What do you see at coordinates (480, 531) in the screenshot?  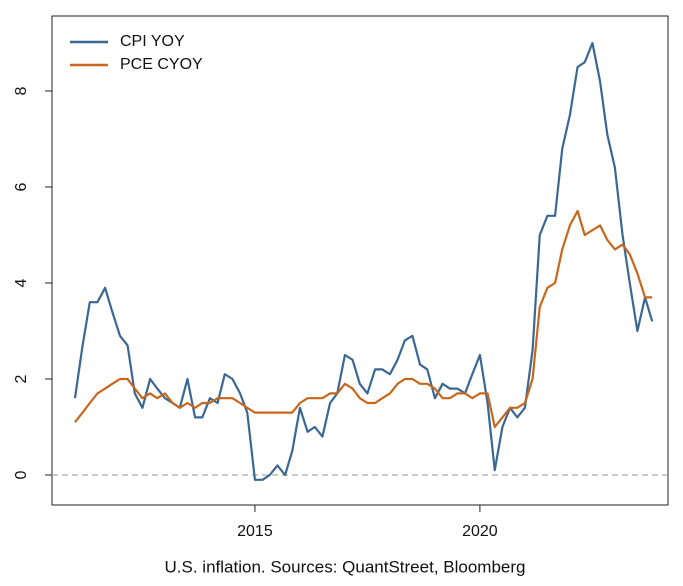 I see `x-tick-label: 2020` at bounding box center [480, 531].